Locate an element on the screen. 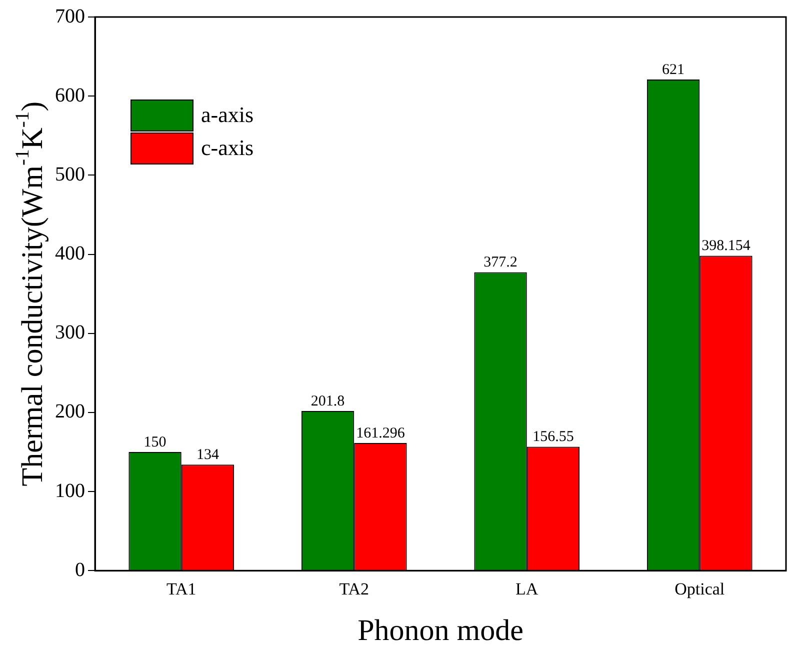 The height and width of the screenshot is (651, 791). data-label: 398.154 is located at coordinates (726, 246).